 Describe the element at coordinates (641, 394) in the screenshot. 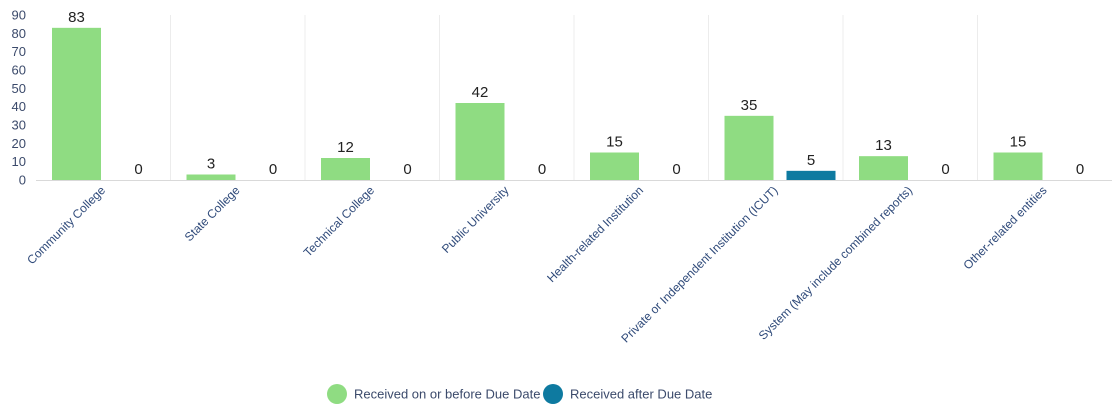

I see `legend-label: Received after Due Date` at that location.